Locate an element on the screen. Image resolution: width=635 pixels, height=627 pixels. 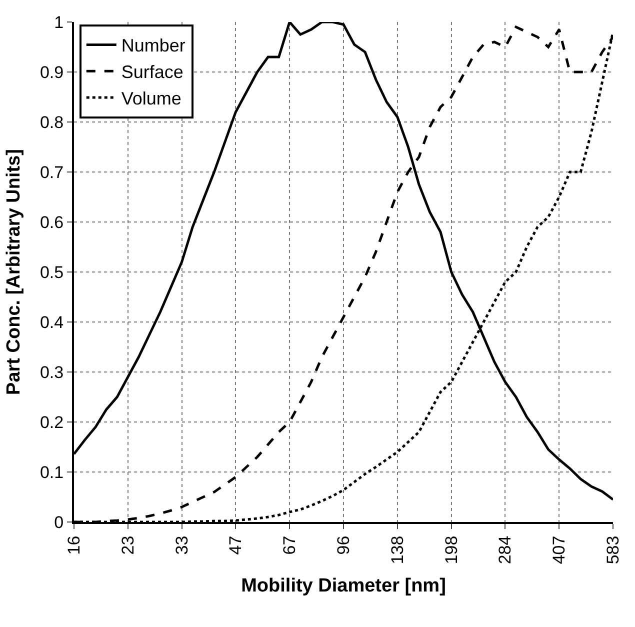
y-tick-label: 0.2 is located at coordinates (52, 422).